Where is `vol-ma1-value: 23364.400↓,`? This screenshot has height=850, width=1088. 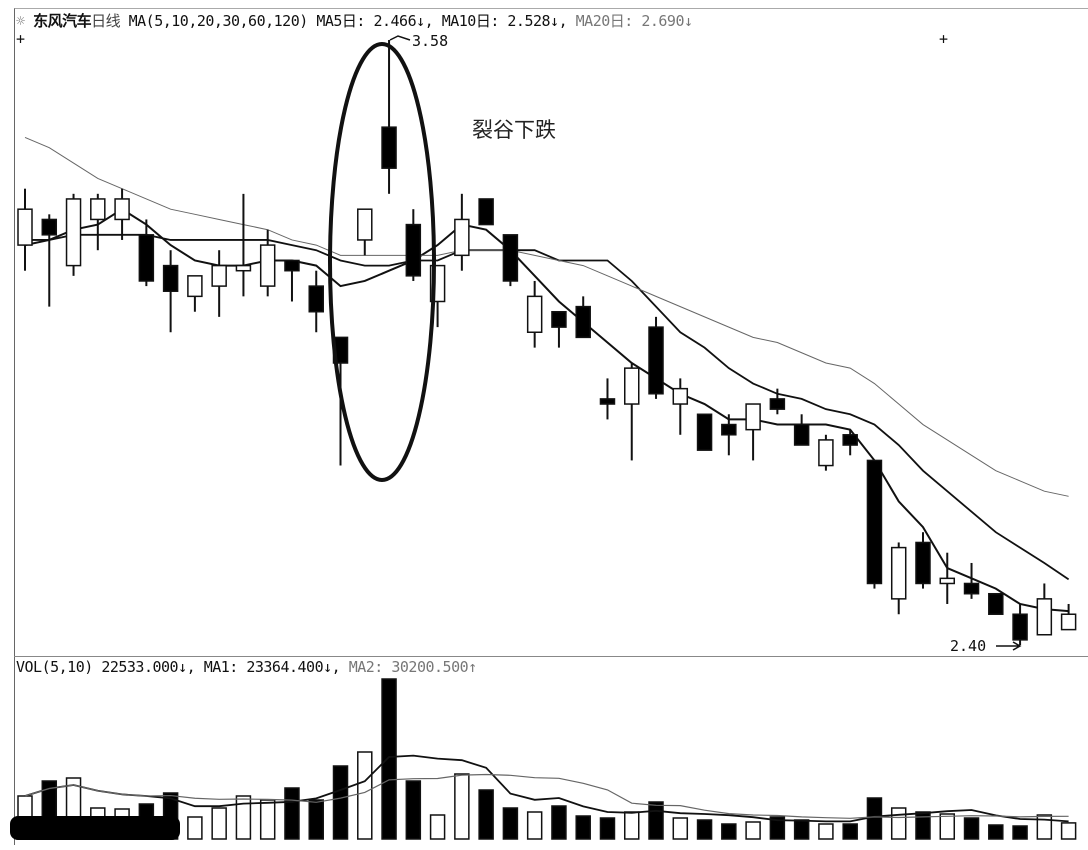 vol-ma1-value: 23364.400↓, is located at coordinates (293, 667).